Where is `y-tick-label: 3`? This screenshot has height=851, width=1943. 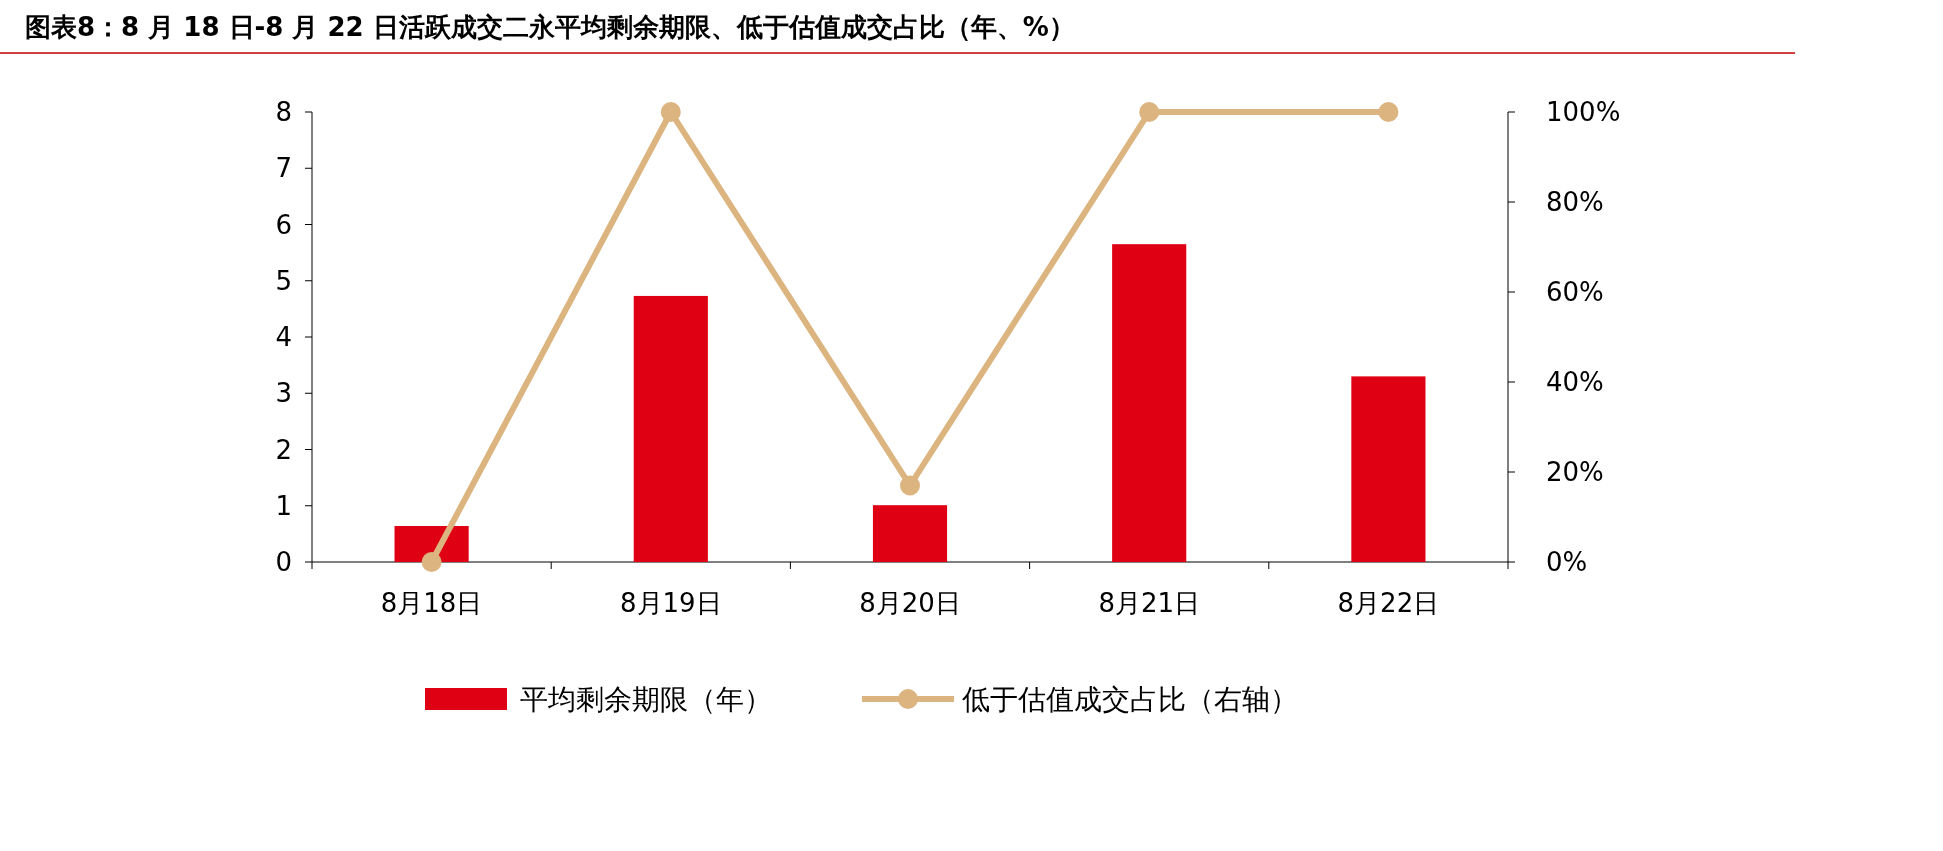 y-tick-label: 3 is located at coordinates (283, 393).